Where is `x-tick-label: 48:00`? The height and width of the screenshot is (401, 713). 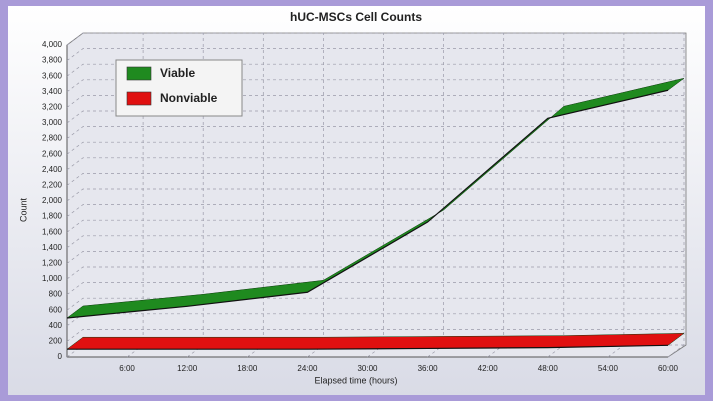 x-tick-label: 48:00 is located at coordinates (548, 368).